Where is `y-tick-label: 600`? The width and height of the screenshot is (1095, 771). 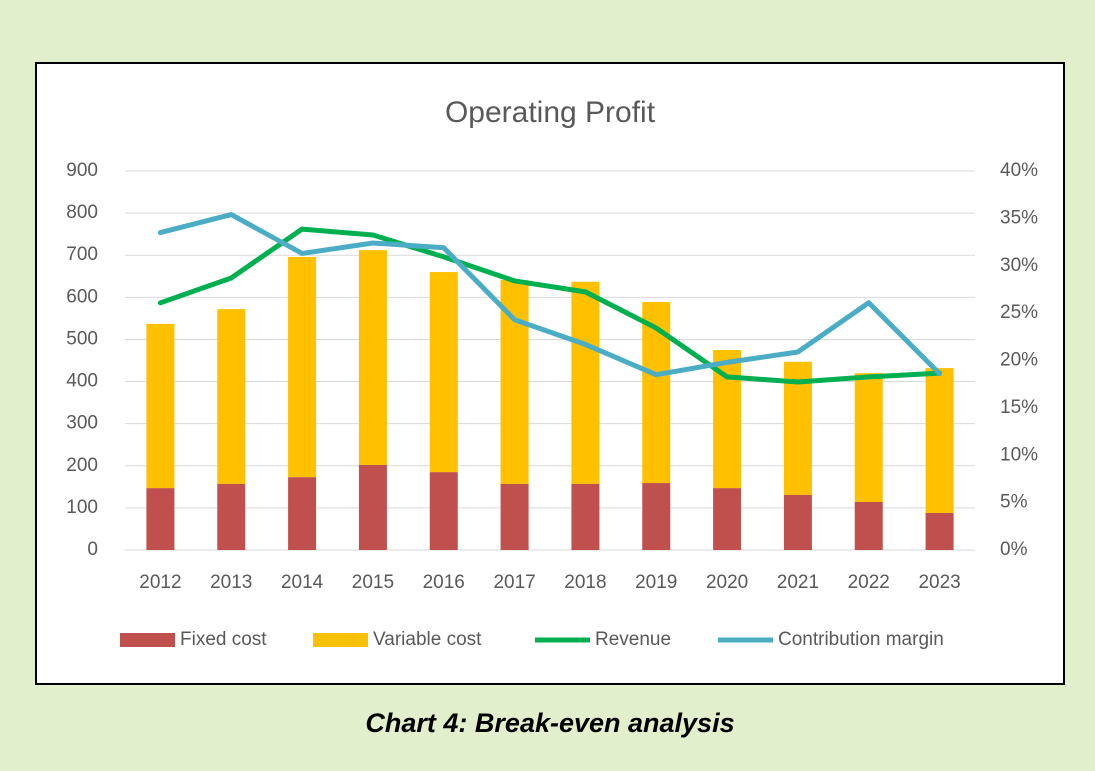 y-tick-label: 600 is located at coordinates (82, 296).